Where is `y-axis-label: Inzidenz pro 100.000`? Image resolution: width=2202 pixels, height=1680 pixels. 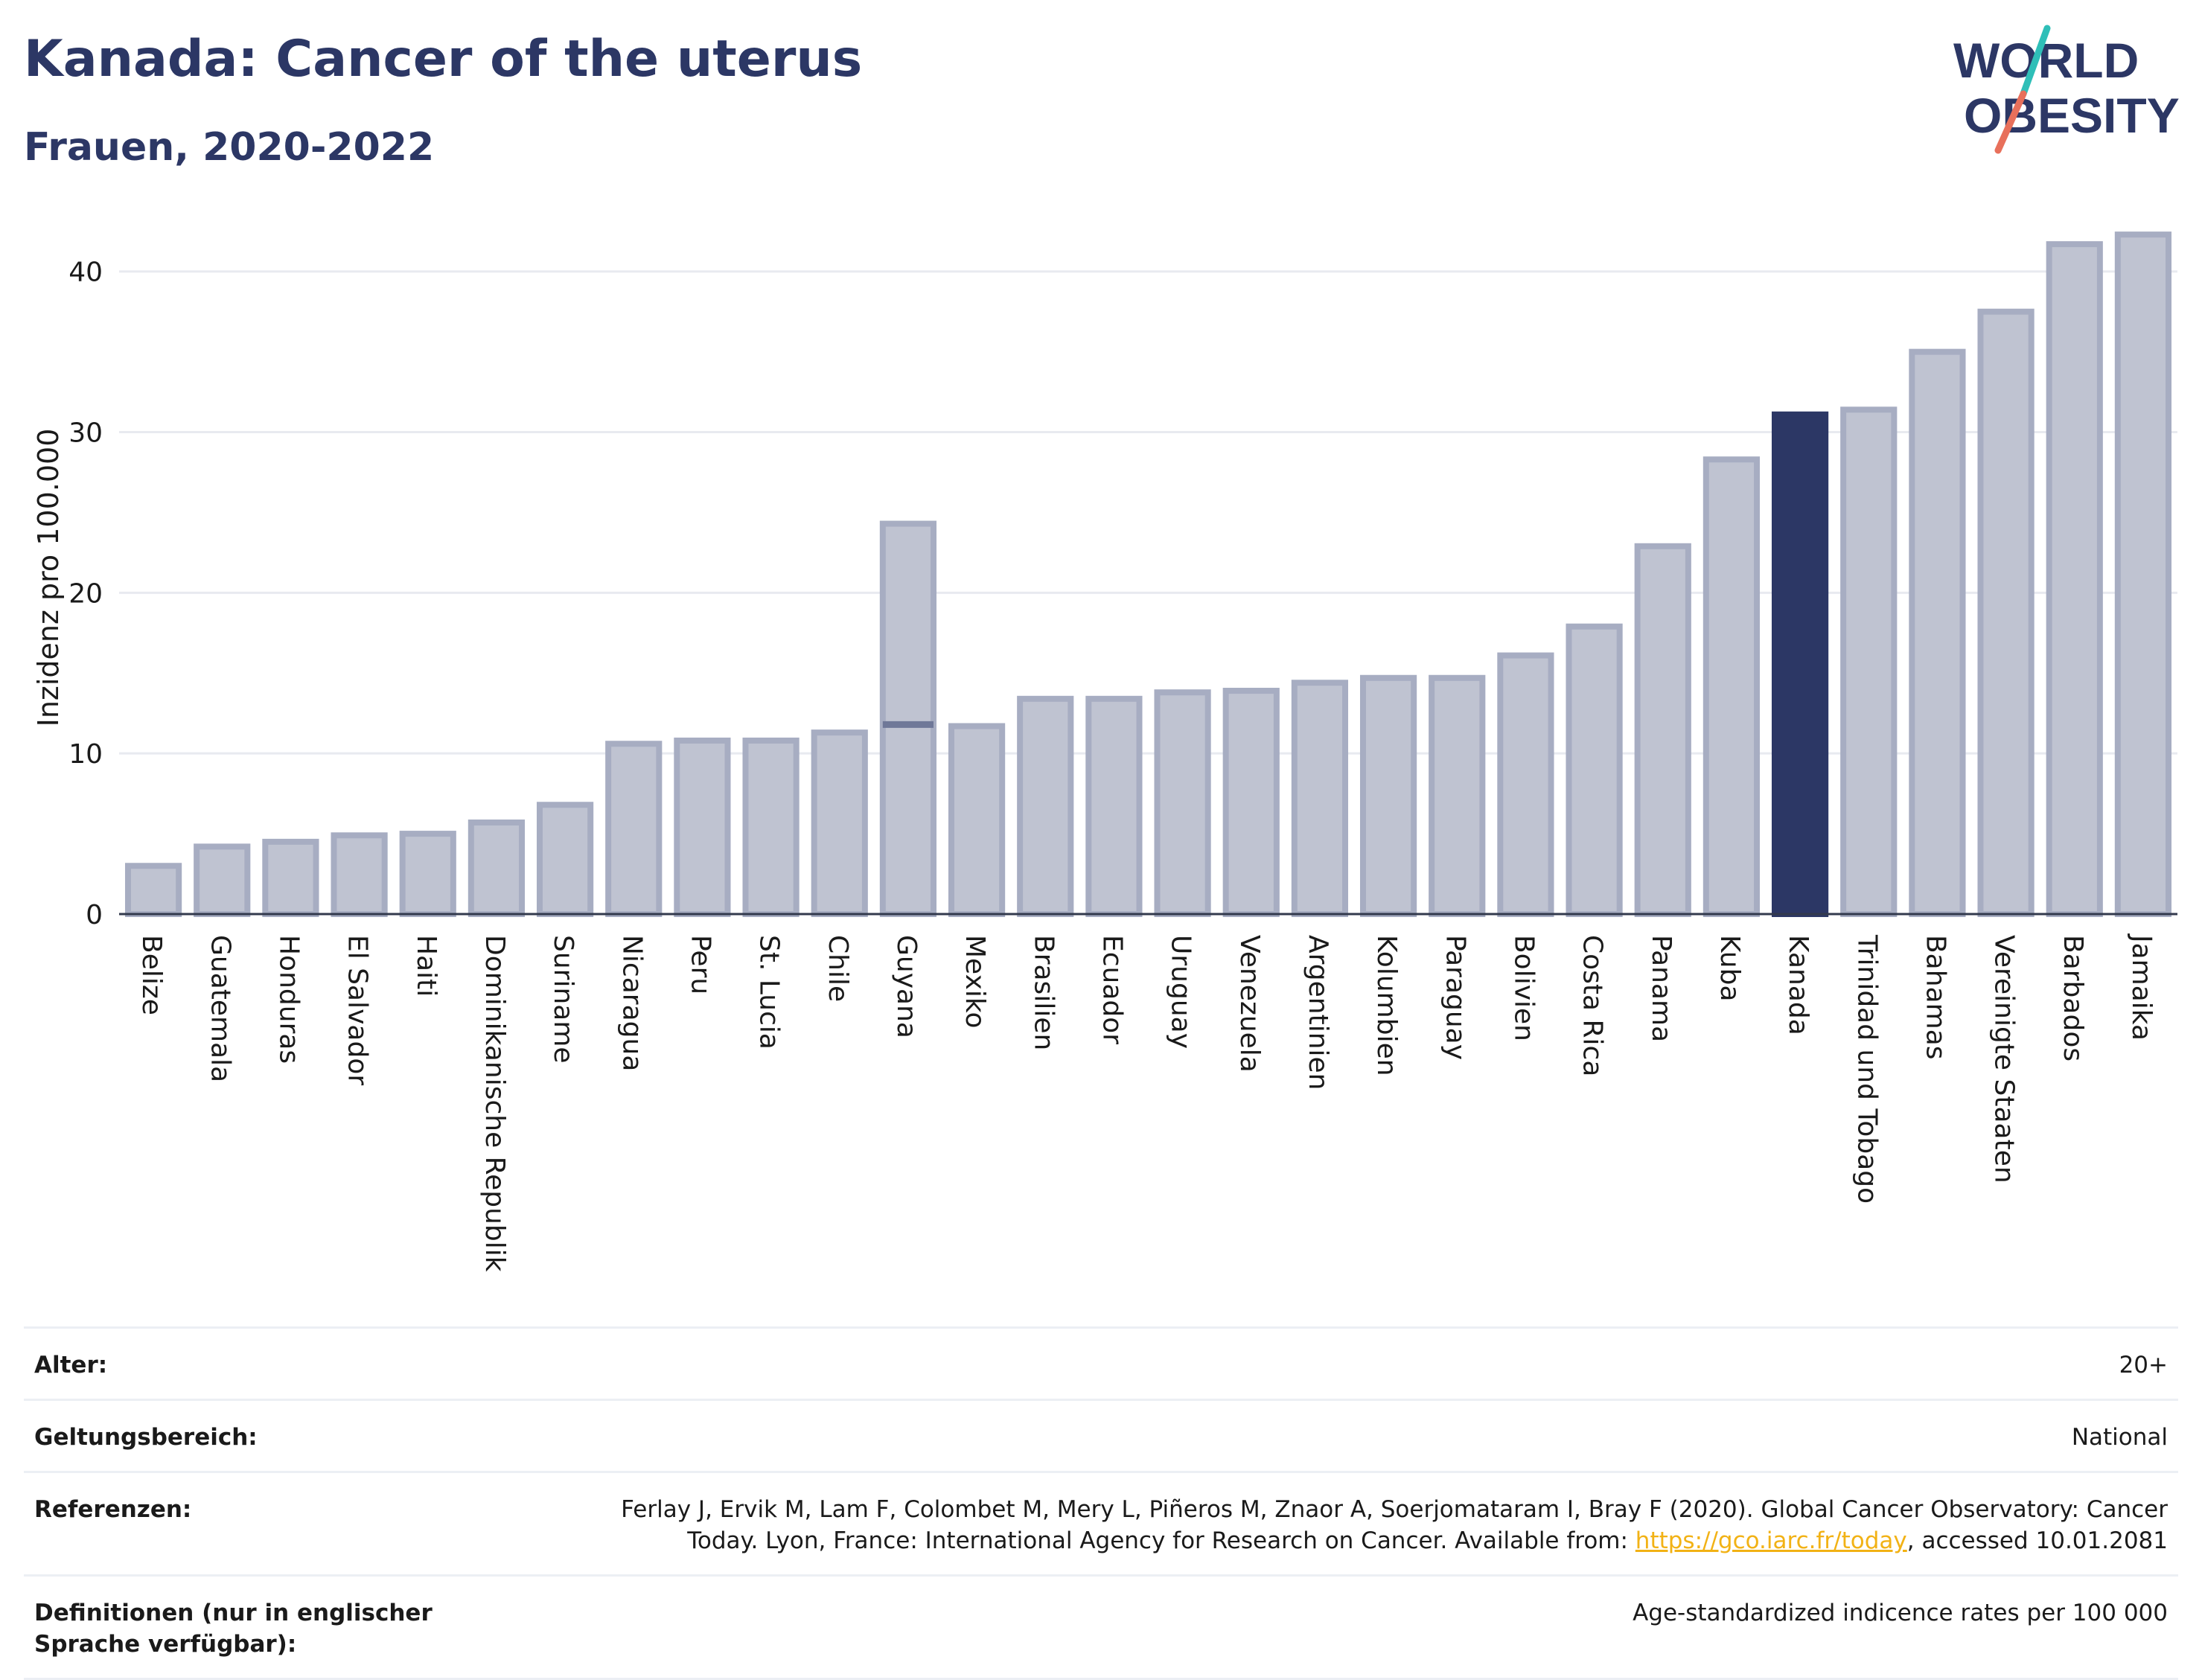
y-axis-label: Inzidenz pro 100.000 is located at coordinates (48, 578).